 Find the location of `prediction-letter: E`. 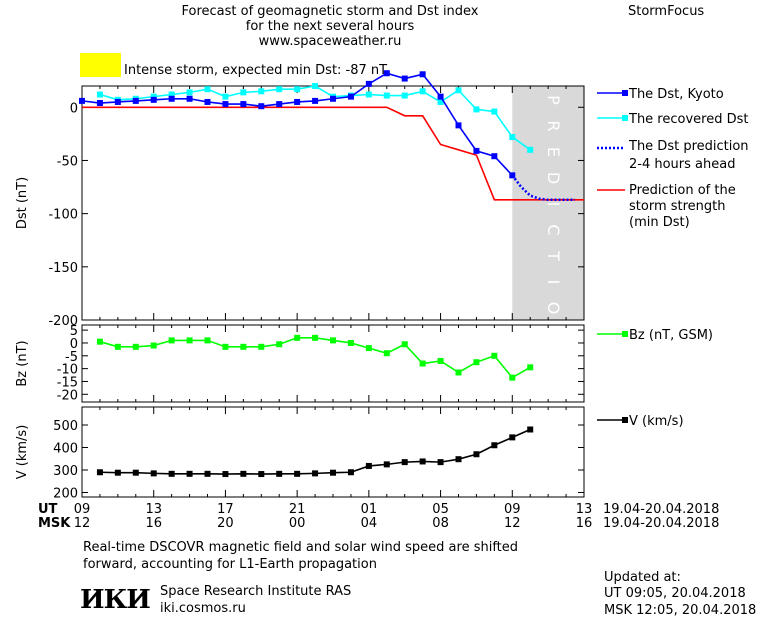

prediction-letter: E is located at coordinates (553, 152).